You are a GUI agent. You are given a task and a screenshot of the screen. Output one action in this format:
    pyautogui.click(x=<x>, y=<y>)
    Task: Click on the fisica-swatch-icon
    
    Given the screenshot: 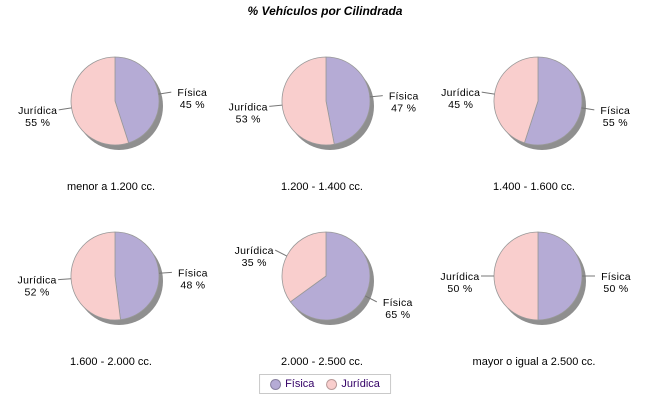 What is the action you would take?
    pyautogui.click(x=276, y=384)
    